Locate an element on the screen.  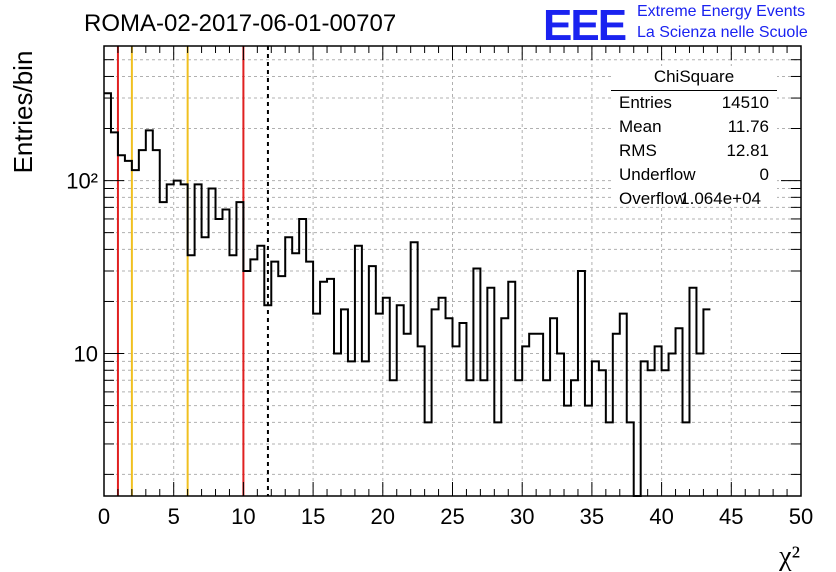
stat-row-overflow: Overflow 1.064e+04 is located at coordinates (694, 201).